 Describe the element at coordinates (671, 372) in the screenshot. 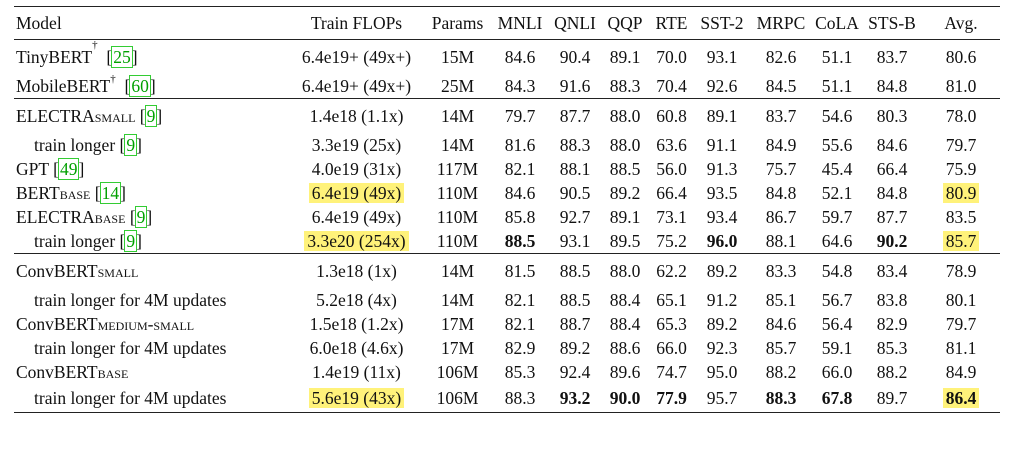

I see `rte-cell: 74.7` at that location.